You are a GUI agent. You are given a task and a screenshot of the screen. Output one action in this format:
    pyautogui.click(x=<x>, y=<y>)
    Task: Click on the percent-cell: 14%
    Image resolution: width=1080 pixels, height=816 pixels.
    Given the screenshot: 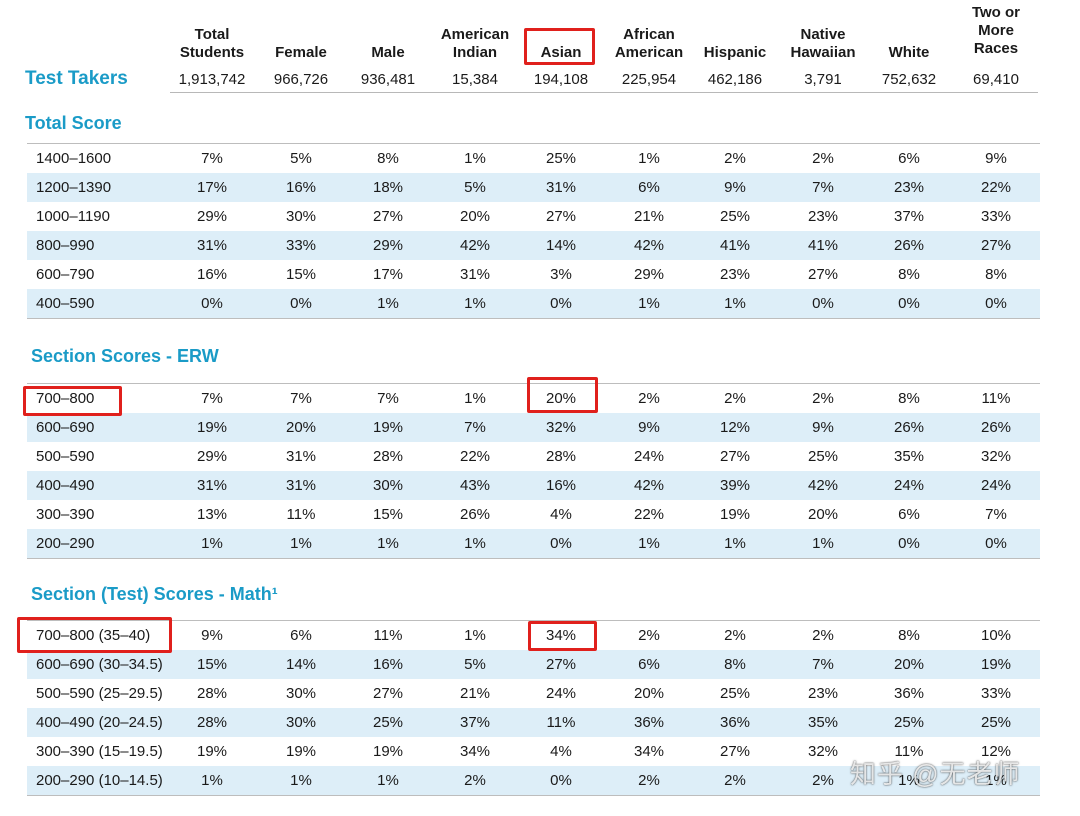 What is the action you would take?
    pyautogui.click(x=301, y=664)
    